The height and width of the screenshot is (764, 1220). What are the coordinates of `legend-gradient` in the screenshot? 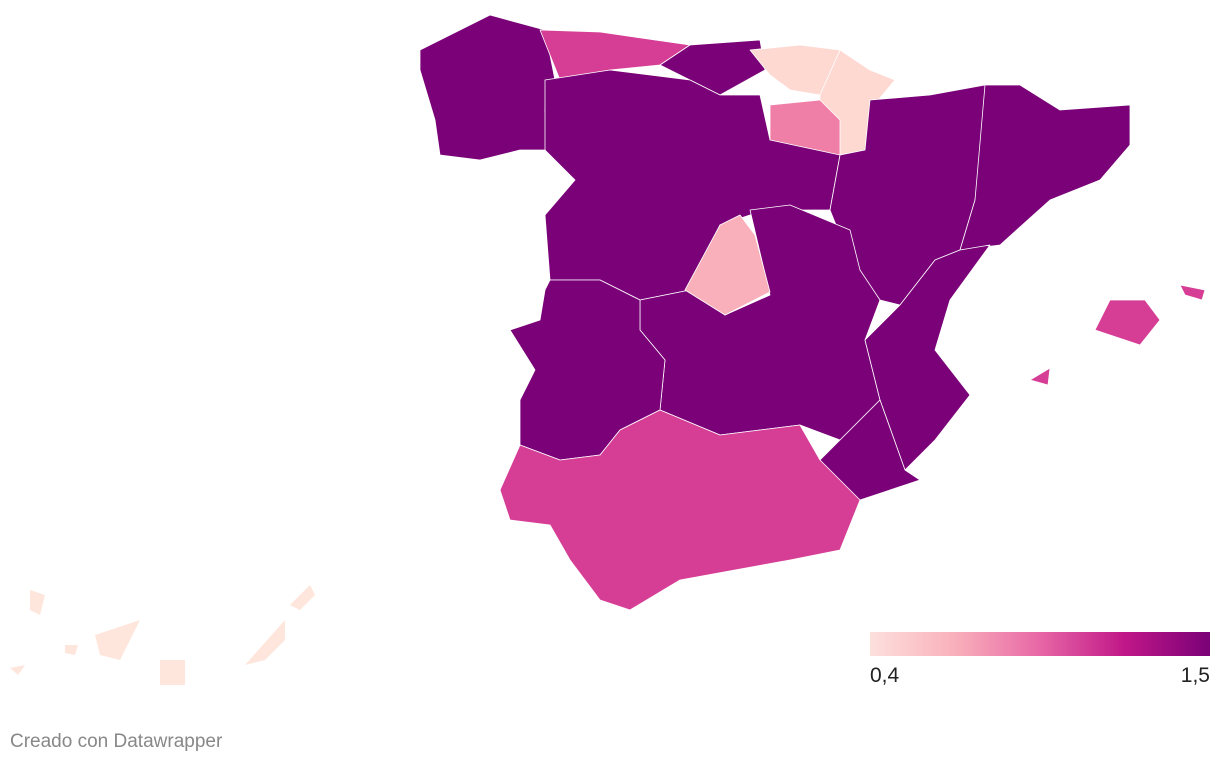 It's located at (1040, 644).